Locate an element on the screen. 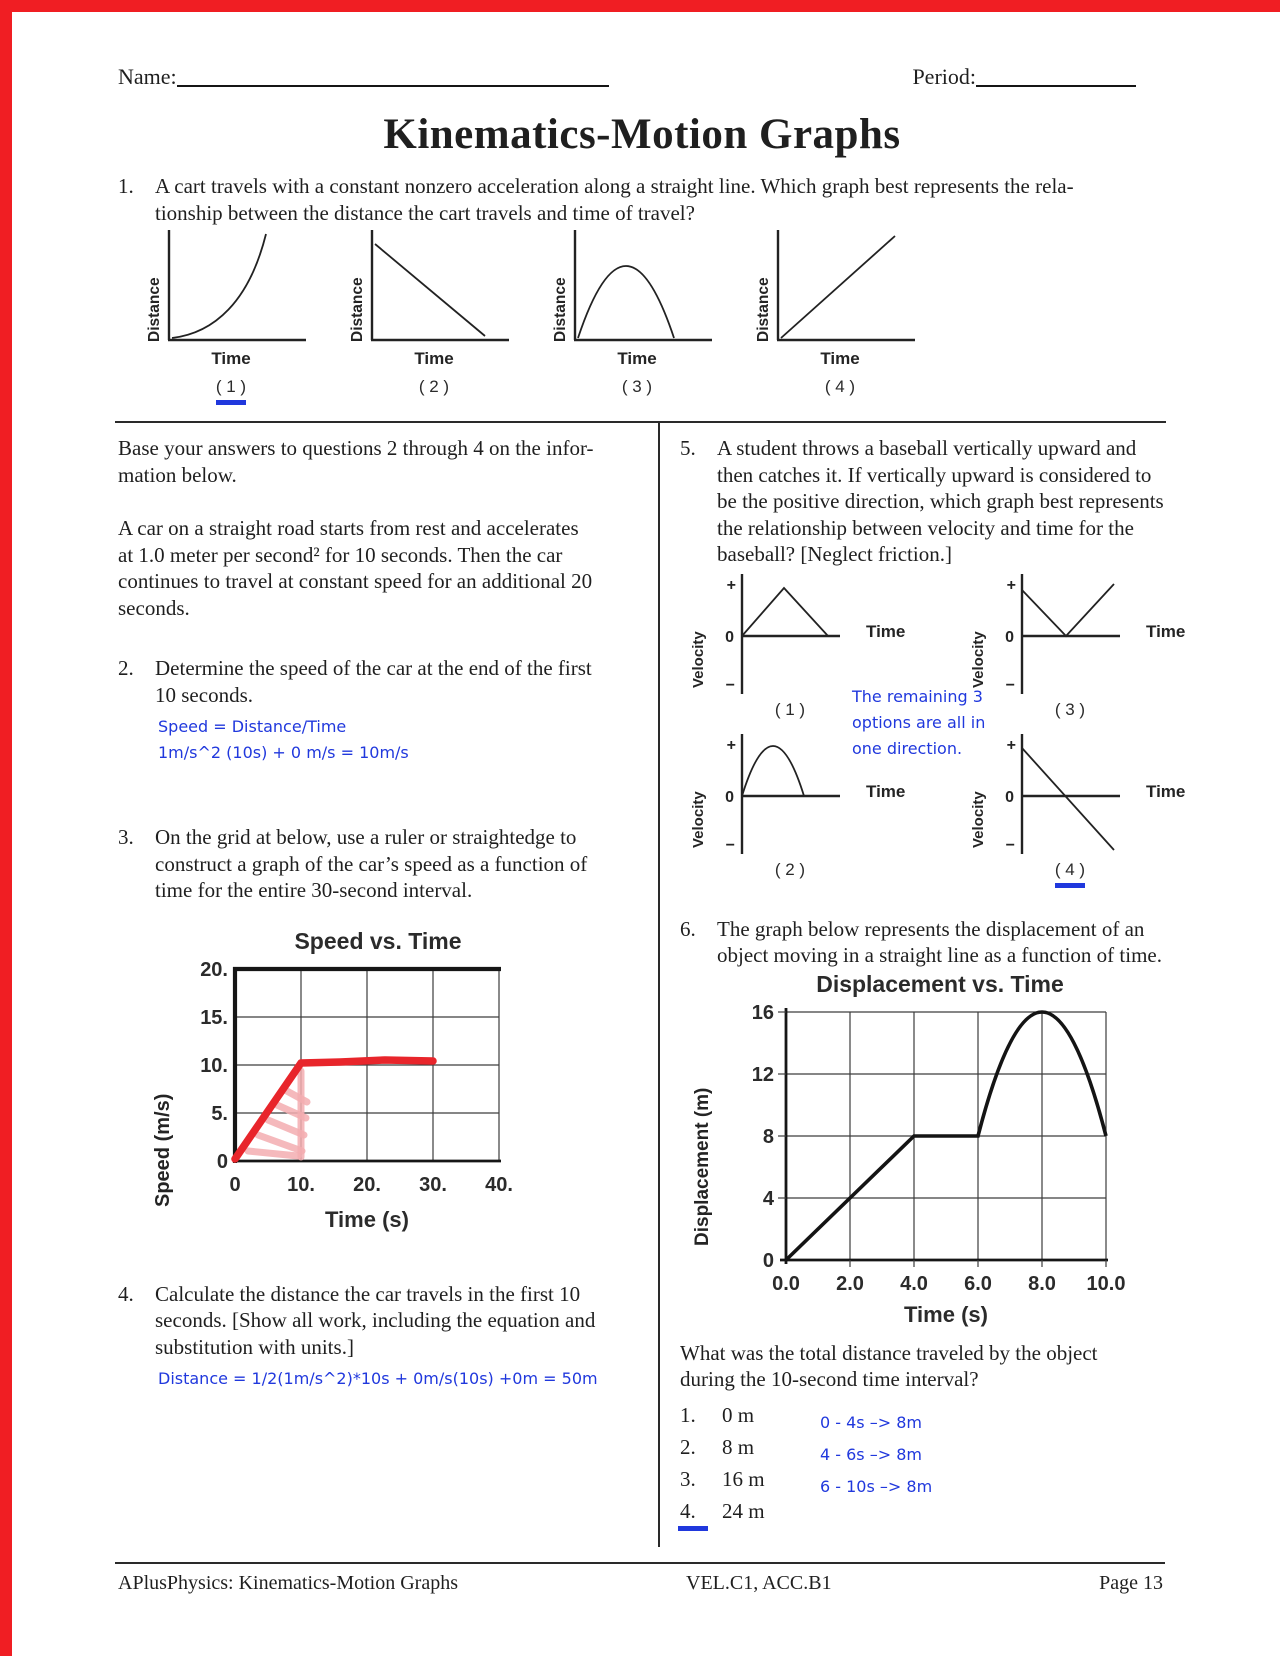 This screenshot has height=1656, width=1280. y-tick-label: 10. is located at coordinates (214, 1066).